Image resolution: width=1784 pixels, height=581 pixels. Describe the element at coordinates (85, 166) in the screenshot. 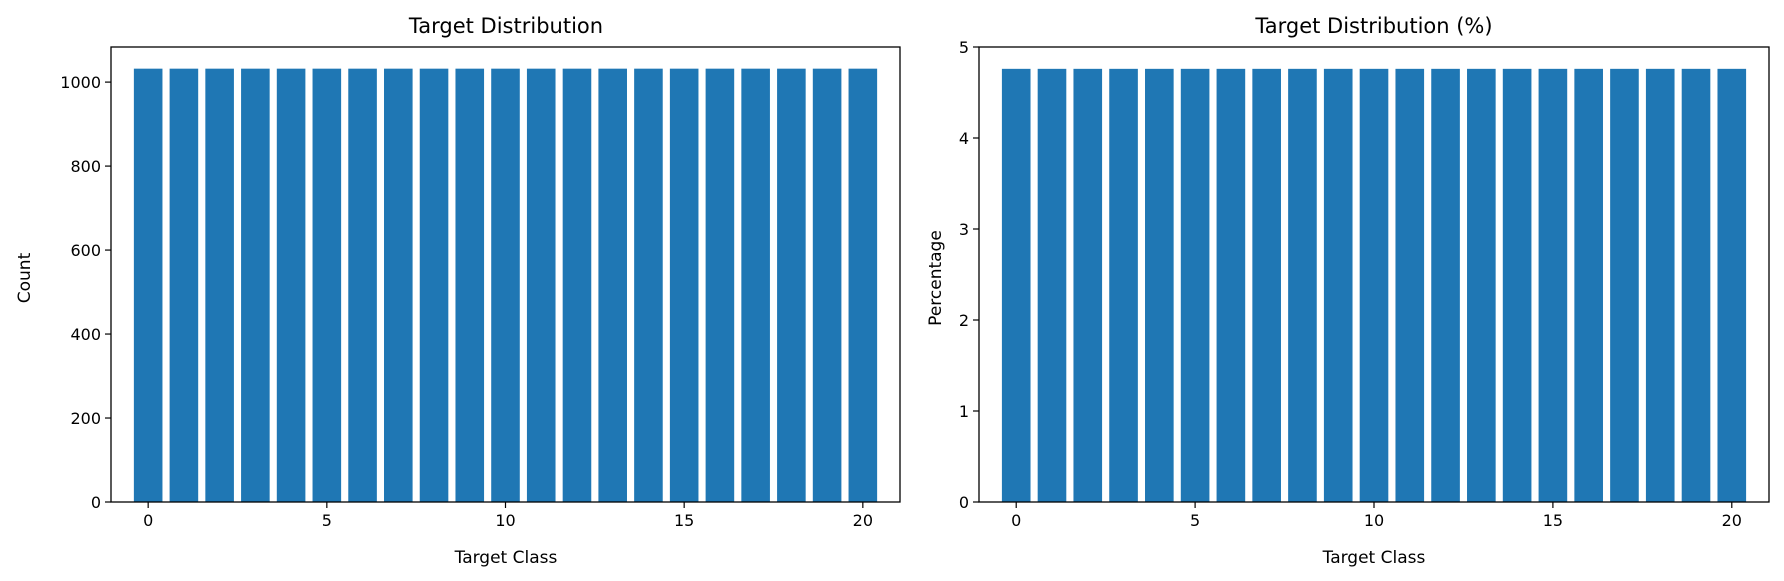

I see `left-ytick-label: 800` at that location.